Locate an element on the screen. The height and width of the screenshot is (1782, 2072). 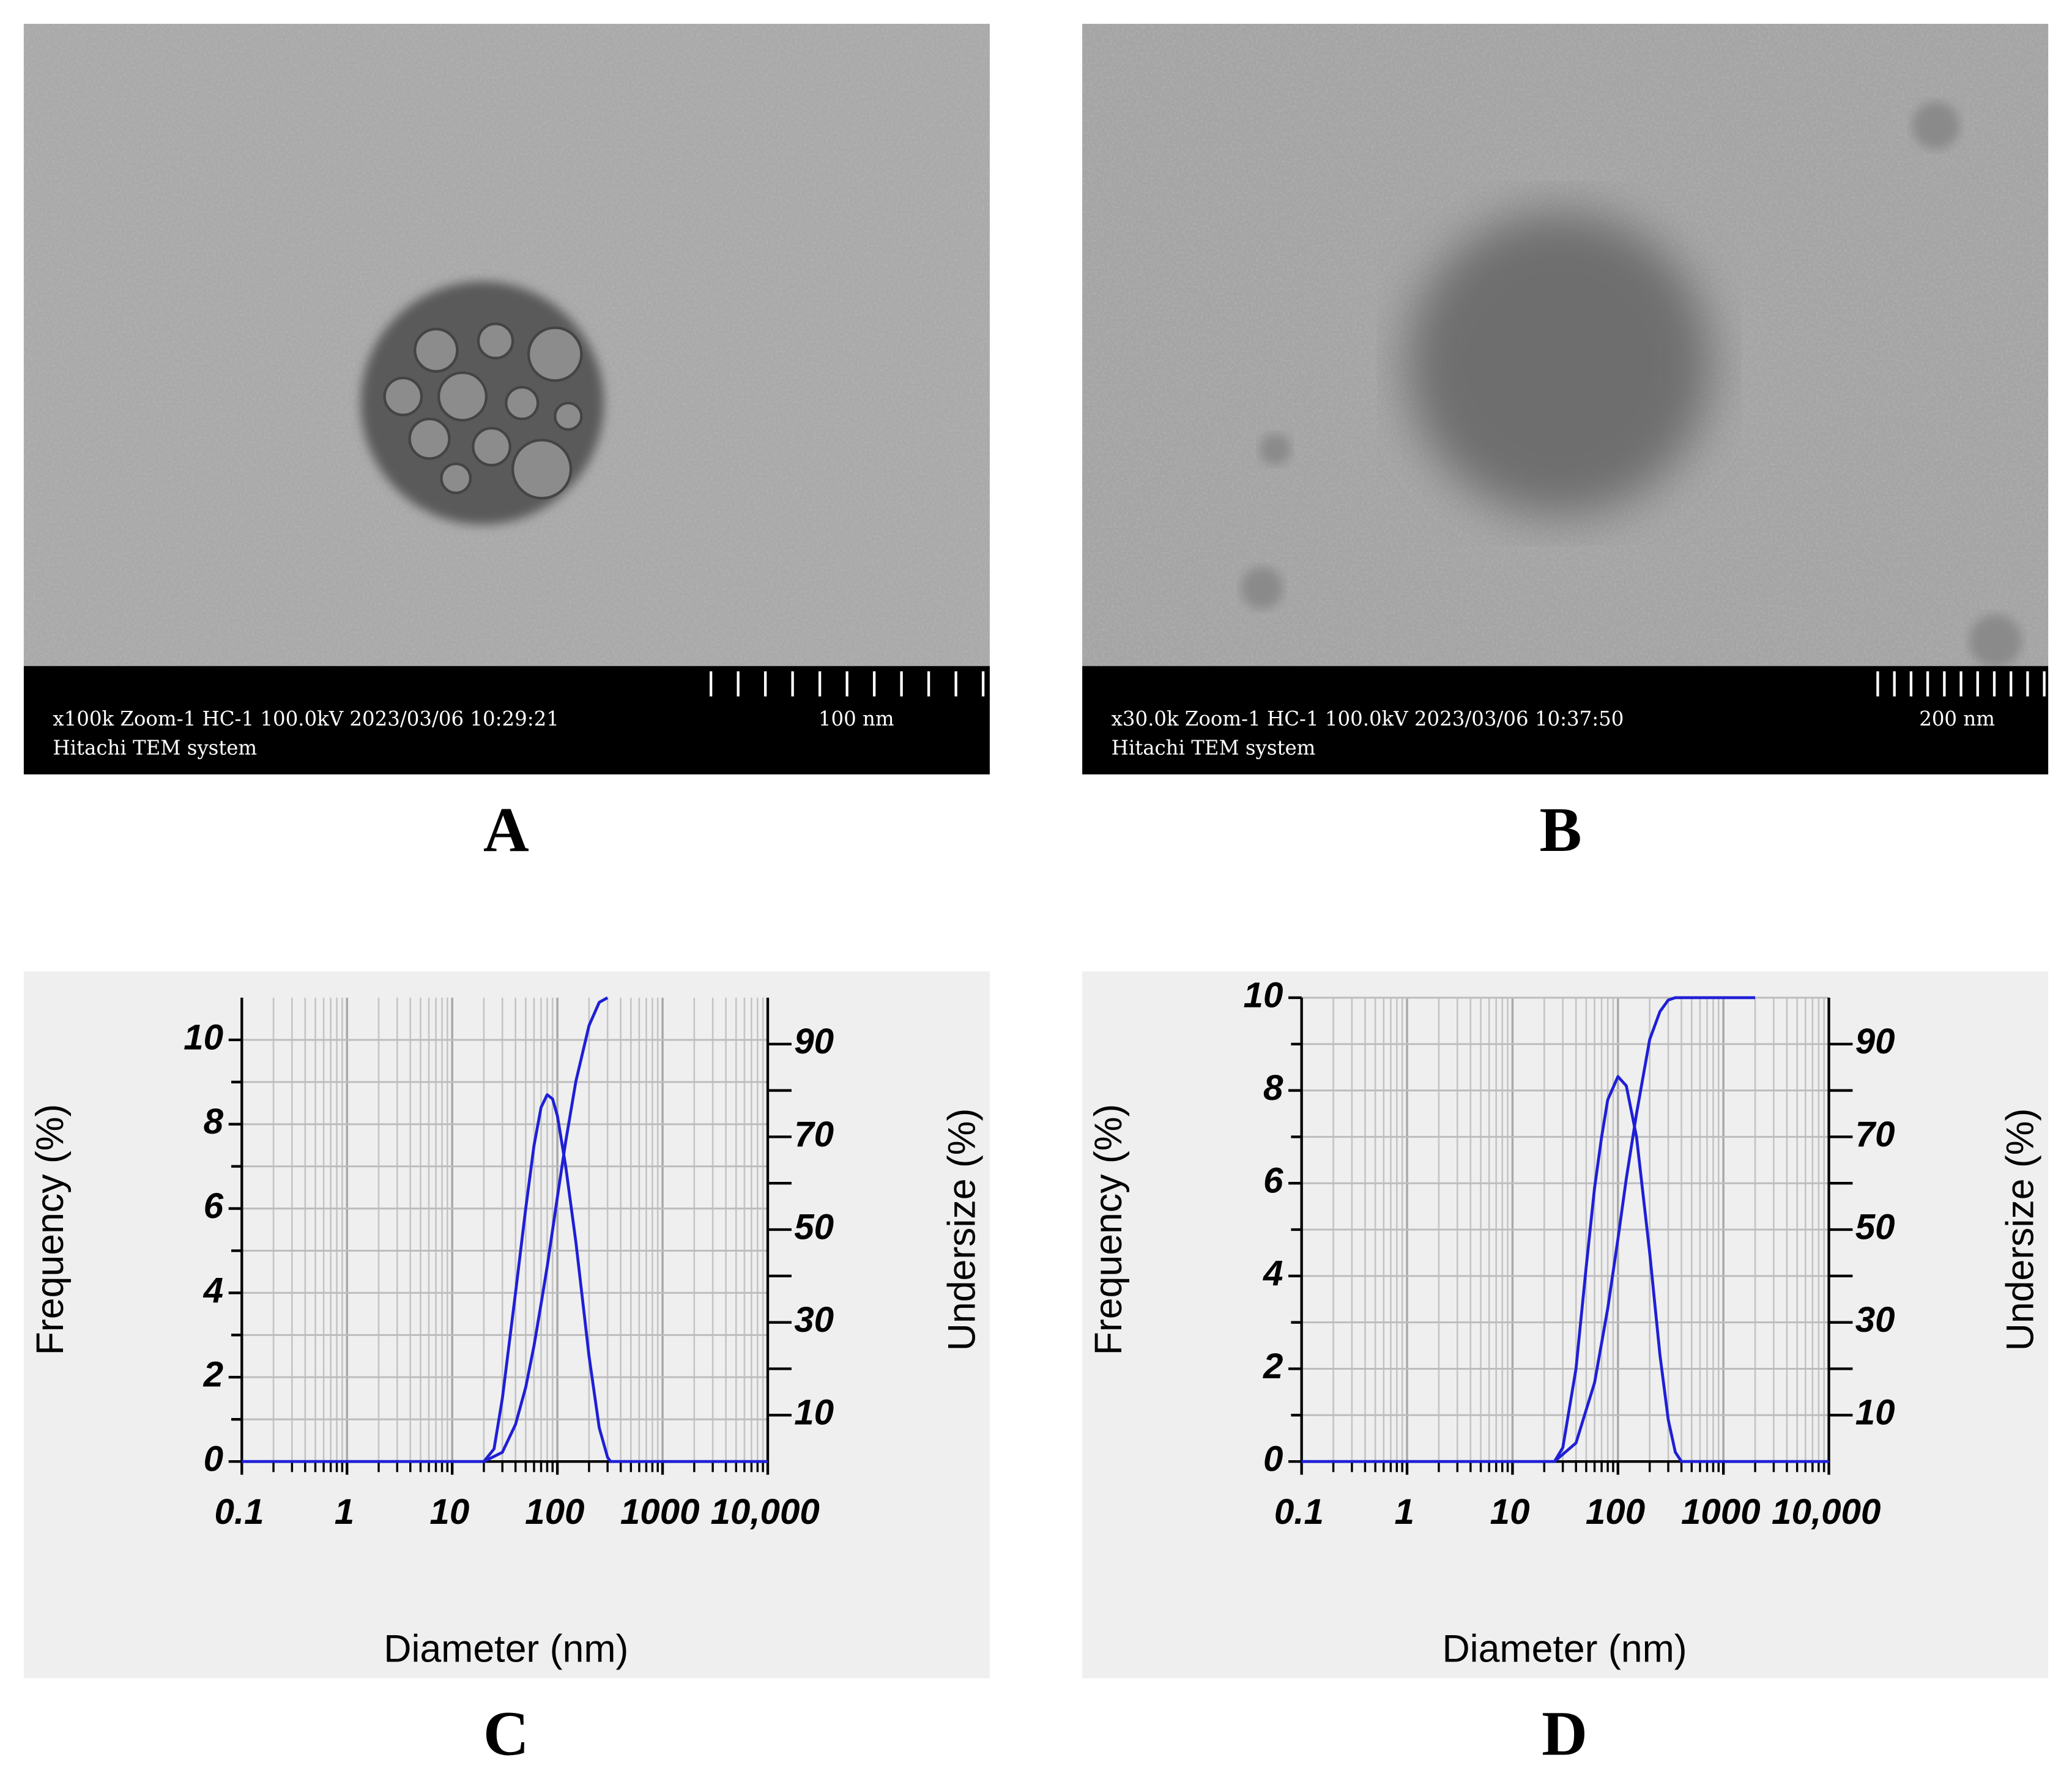
scale-label: 100 nm is located at coordinates (856, 719).